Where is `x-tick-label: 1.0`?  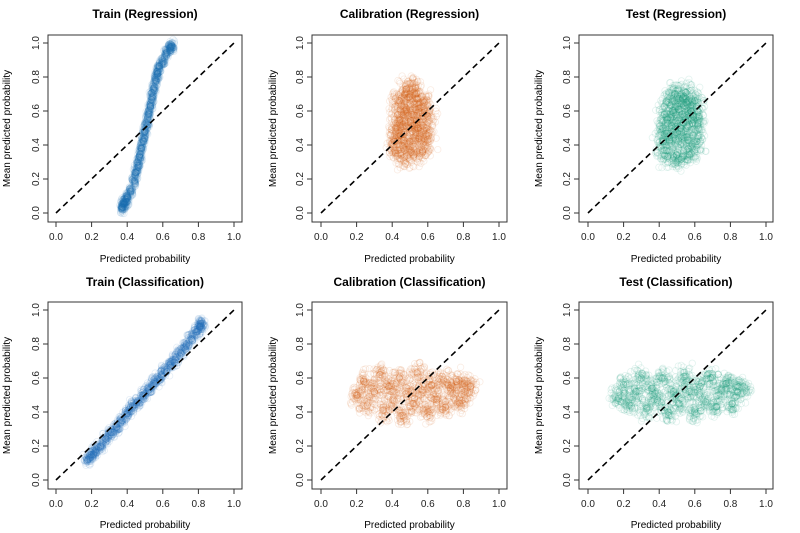
x-tick-label: 1.0 is located at coordinates (766, 237).